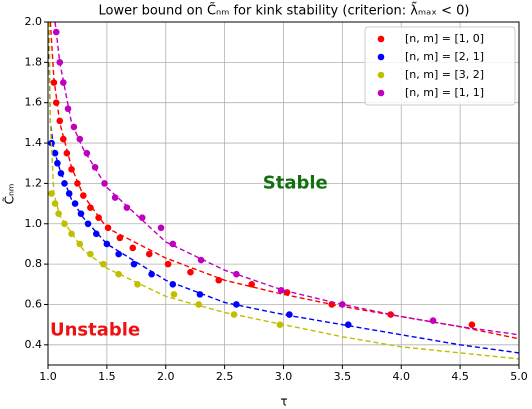 This screenshot has height=409, width=532. Describe the element at coordinates (34, 344) in the screenshot. I see `y-tick-label: 0.4` at that location.